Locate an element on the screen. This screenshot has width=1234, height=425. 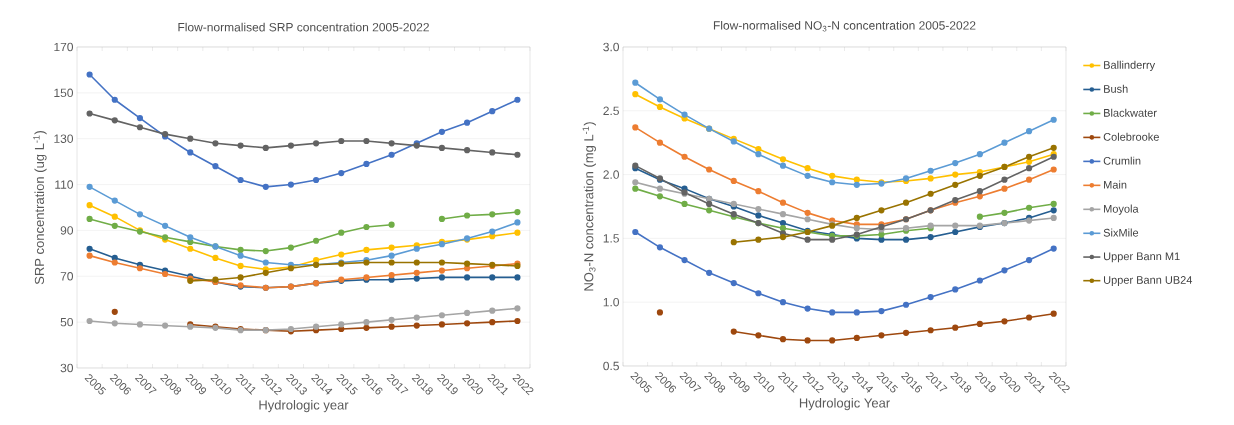
legend-label: Bush is located at coordinates (1116, 88).